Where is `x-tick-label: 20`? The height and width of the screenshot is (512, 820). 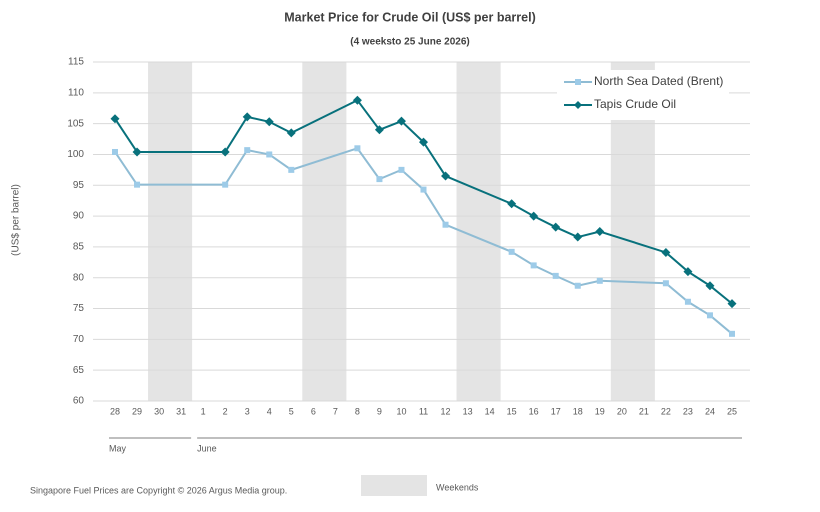 x-tick-label: 20 is located at coordinates (622, 411).